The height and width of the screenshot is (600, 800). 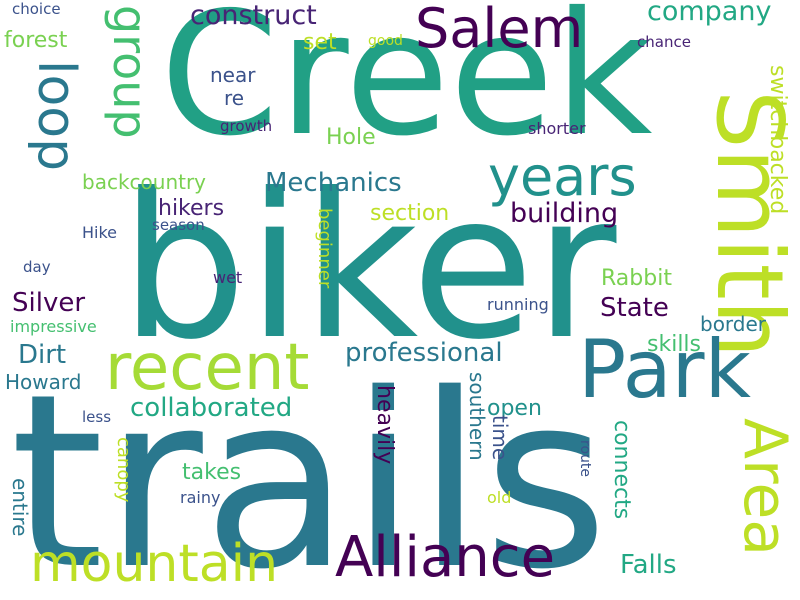 I want to click on word-years: years, so click(x=562, y=176).